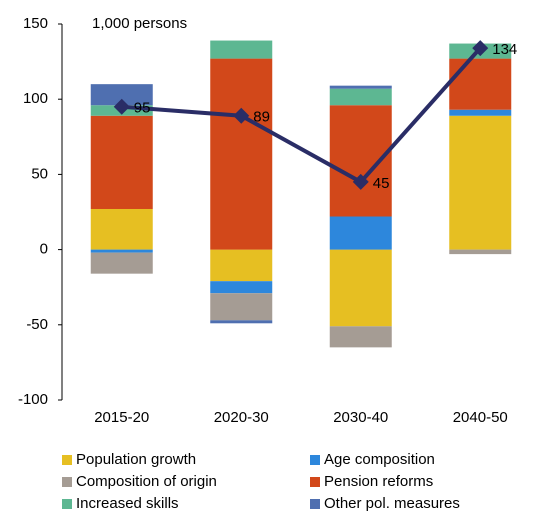 The height and width of the screenshot is (516, 536). Describe the element at coordinates (127, 503) in the screenshot. I see `legend-label: Increased skills` at that location.